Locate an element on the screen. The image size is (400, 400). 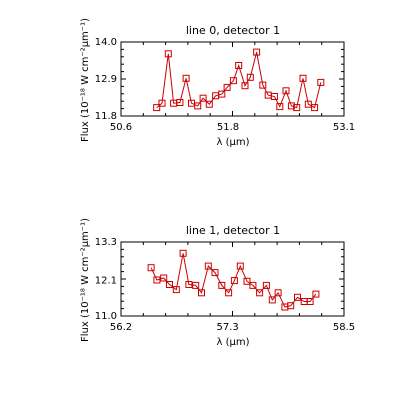
x-tick-label: 53.1 is located at coordinates (344, 127).